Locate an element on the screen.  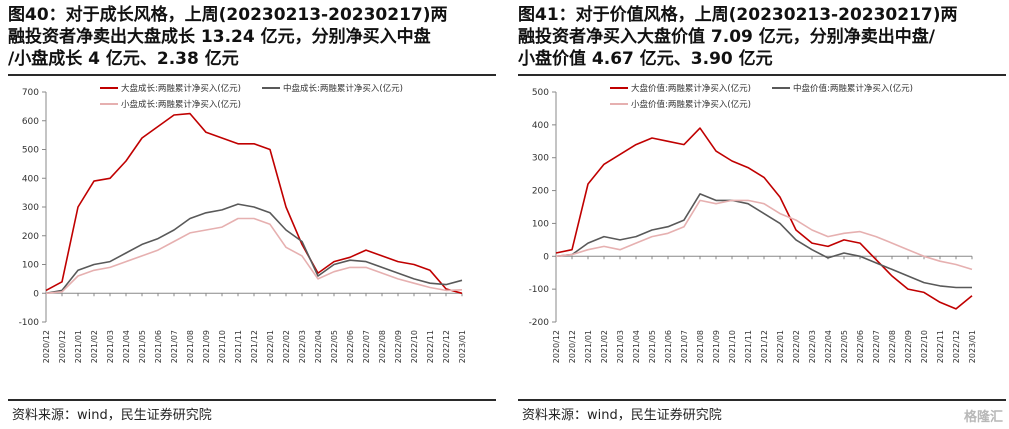
y-tick-label: 700 is located at coordinates (30, 93).